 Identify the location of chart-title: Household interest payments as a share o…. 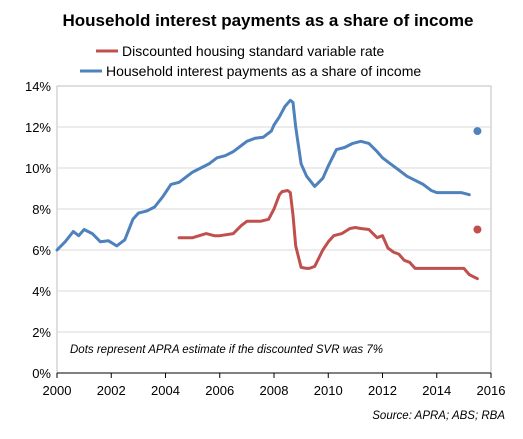
(268, 20).